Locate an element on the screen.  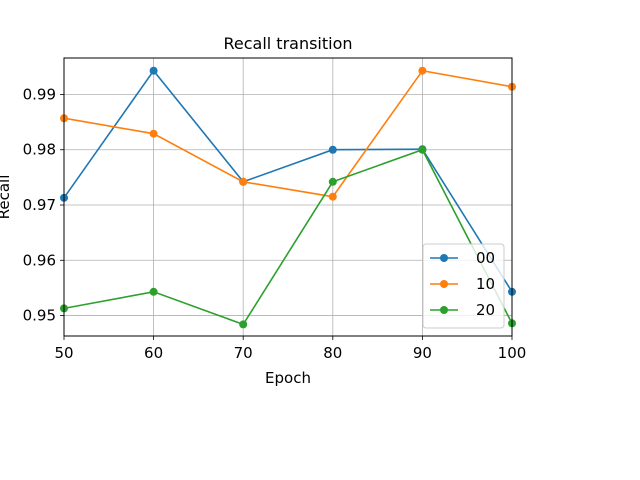
x-tick-label: 80 is located at coordinates (332, 353).